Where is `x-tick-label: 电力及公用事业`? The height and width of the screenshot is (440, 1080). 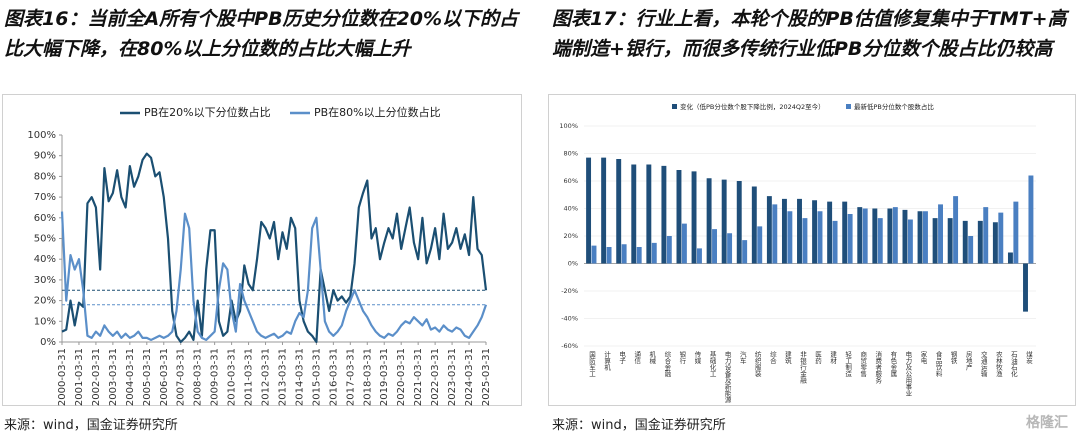 x-tick-label: 电力及公用事业 is located at coordinates (908, 373).